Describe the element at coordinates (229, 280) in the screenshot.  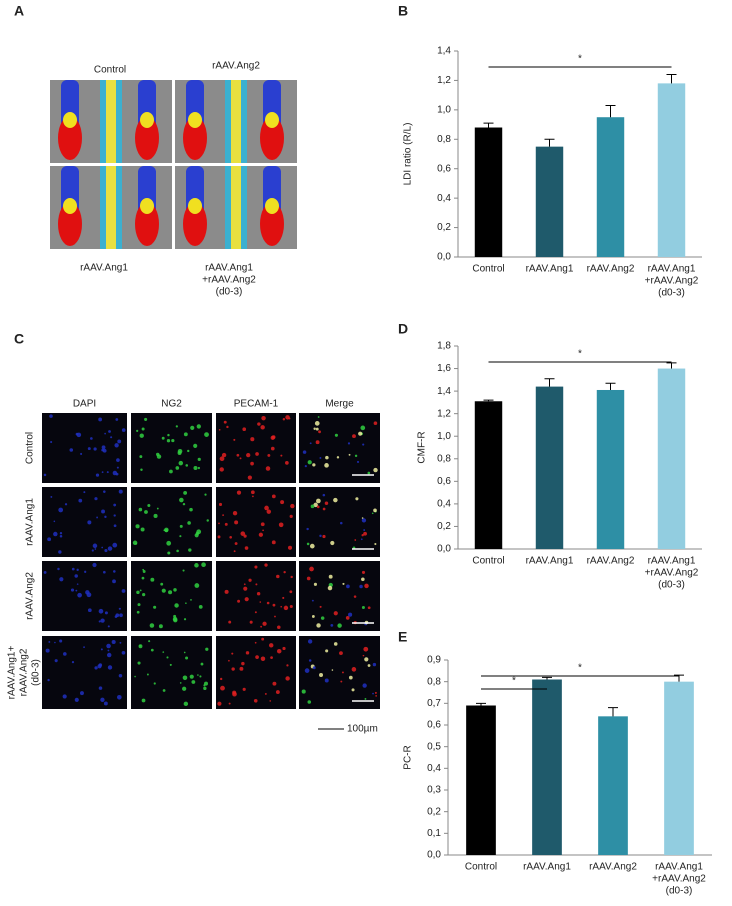
I see `image-label: +rAAV.Ang2` at that location.